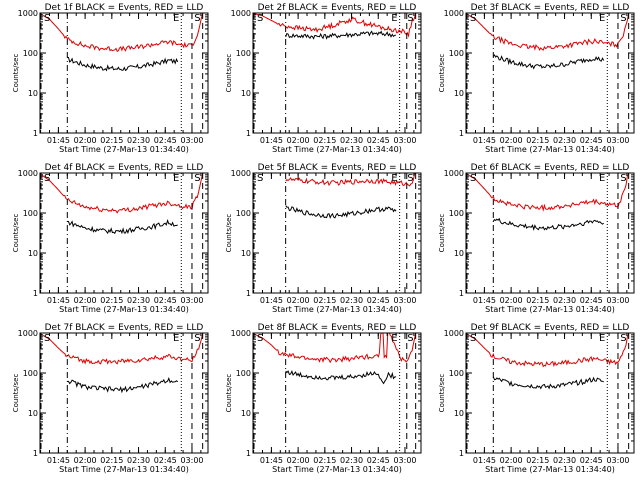  I want to click on panel-title: Det 1f BLACK = Events, RED = LLD, so click(124, 8).